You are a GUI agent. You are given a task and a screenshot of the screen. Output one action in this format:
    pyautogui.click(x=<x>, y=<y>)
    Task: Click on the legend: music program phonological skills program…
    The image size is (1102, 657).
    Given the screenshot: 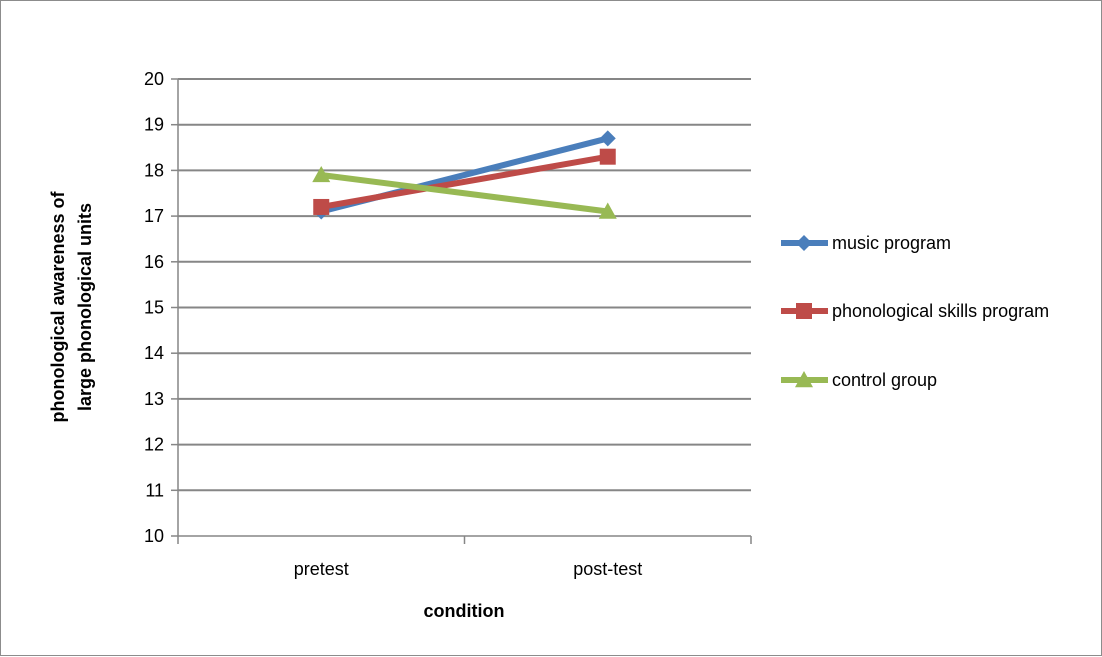 What is the action you would take?
    pyautogui.click(x=915, y=311)
    